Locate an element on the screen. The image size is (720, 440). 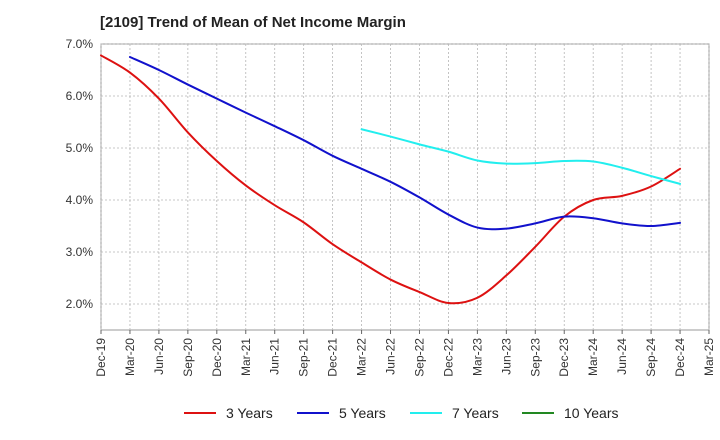
x-tick-label: Jun-20 is located at coordinates (159, 356).